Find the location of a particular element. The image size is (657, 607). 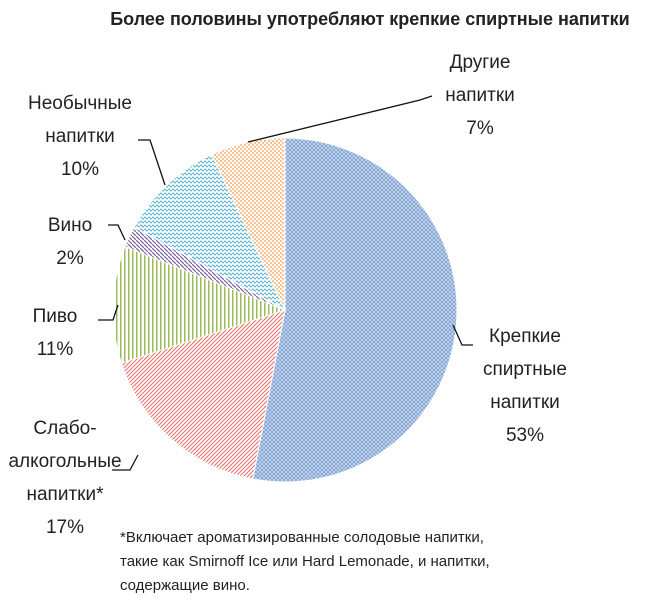

category-label: Вино is located at coordinates (70, 225).